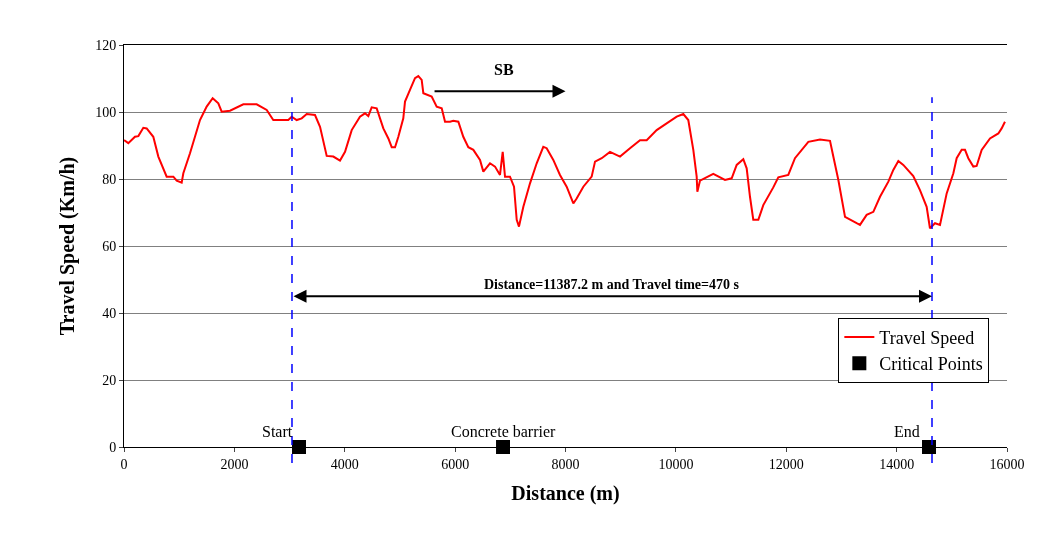 The width and height of the screenshot is (1037, 558). I want to click on annotation: Concrete barrier, so click(504, 431).